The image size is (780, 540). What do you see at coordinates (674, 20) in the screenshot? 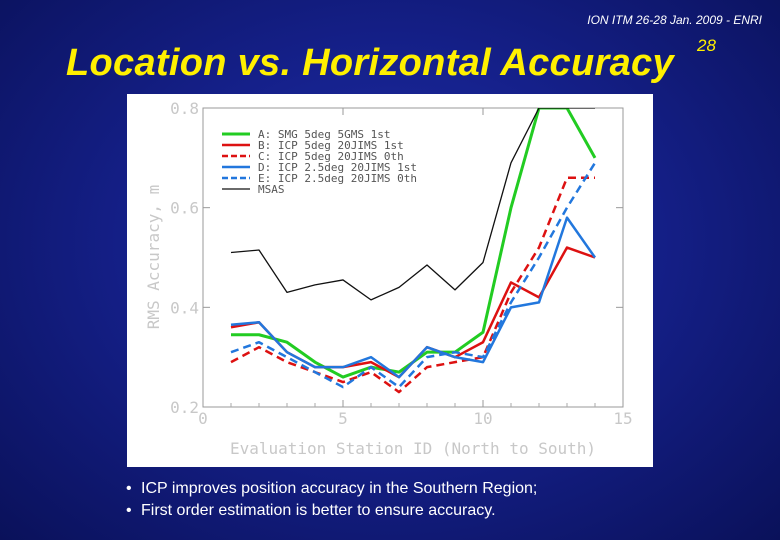
I see `slide-header-caption: ION ITM 26-28 Jan. 2009 - ENRI` at bounding box center [674, 20].